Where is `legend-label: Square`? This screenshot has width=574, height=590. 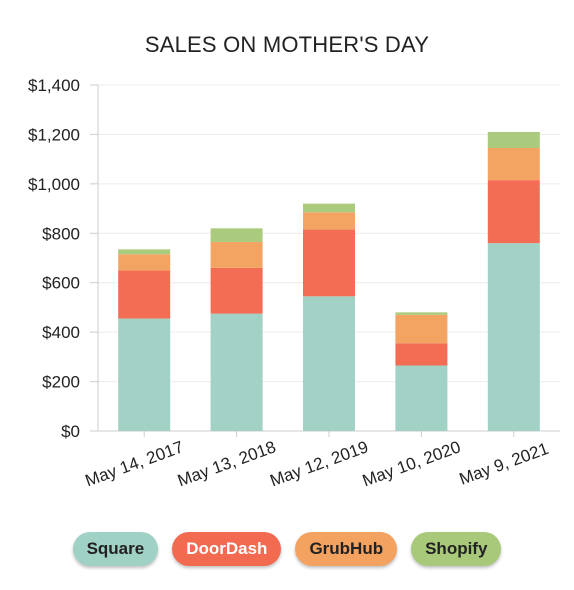 legend-label: Square is located at coordinates (115, 548).